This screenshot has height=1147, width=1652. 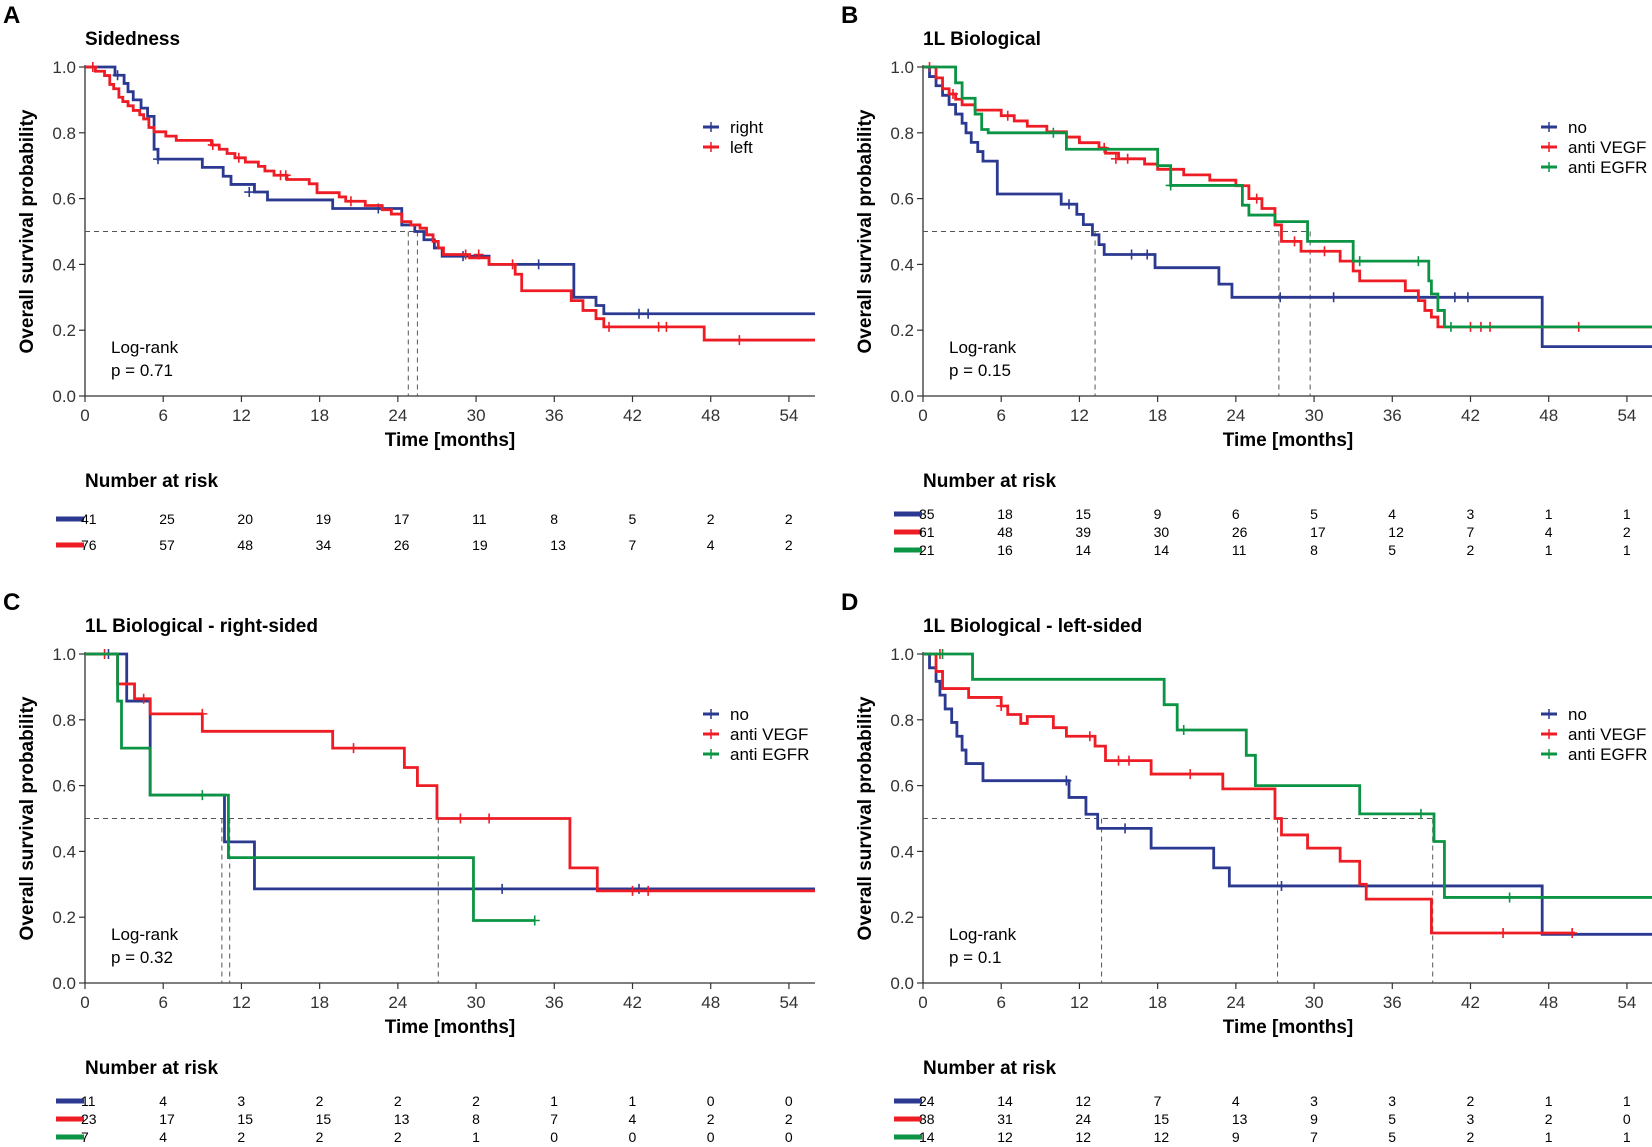 What do you see at coordinates (89, 1119) in the screenshot?
I see `risk-count: 23` at bounding box center [89, 1119].